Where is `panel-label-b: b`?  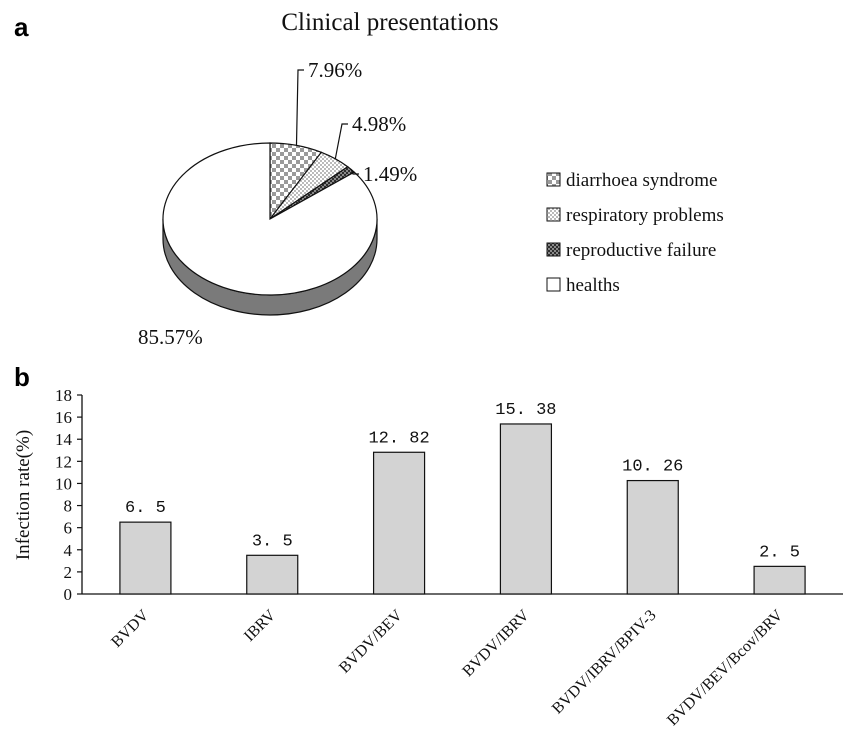
panel-label-b: b is located at coordinates (22, 377).